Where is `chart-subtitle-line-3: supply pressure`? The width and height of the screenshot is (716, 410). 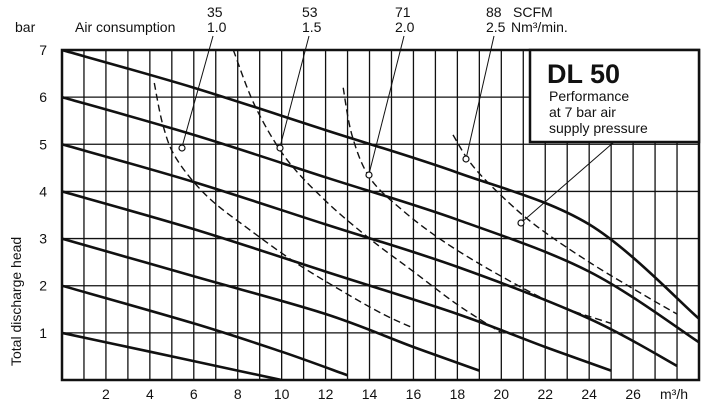
chart-subtitle-line-3: supply pressure is located at coordinates (598, 128).